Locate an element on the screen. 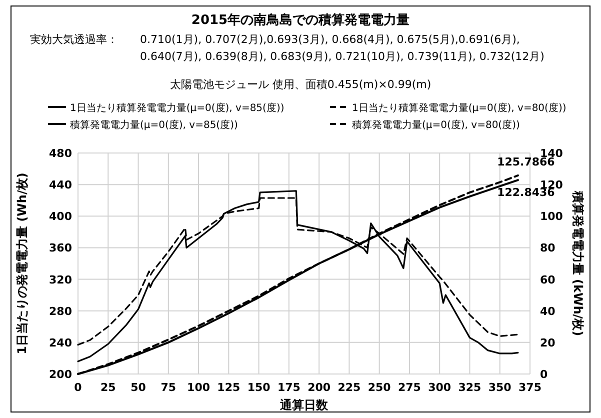 Image resolution: width=601 pixels, height=418 pixels. x-tick-label: 375 is located at coordinates (530, 387).